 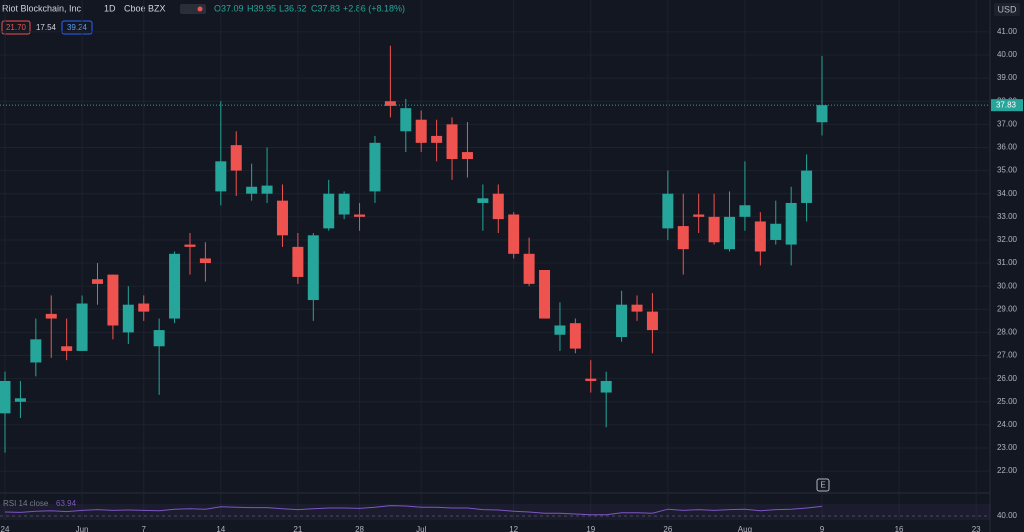 I want to click on badge-text: 39.24, so click(x=77, y=27).